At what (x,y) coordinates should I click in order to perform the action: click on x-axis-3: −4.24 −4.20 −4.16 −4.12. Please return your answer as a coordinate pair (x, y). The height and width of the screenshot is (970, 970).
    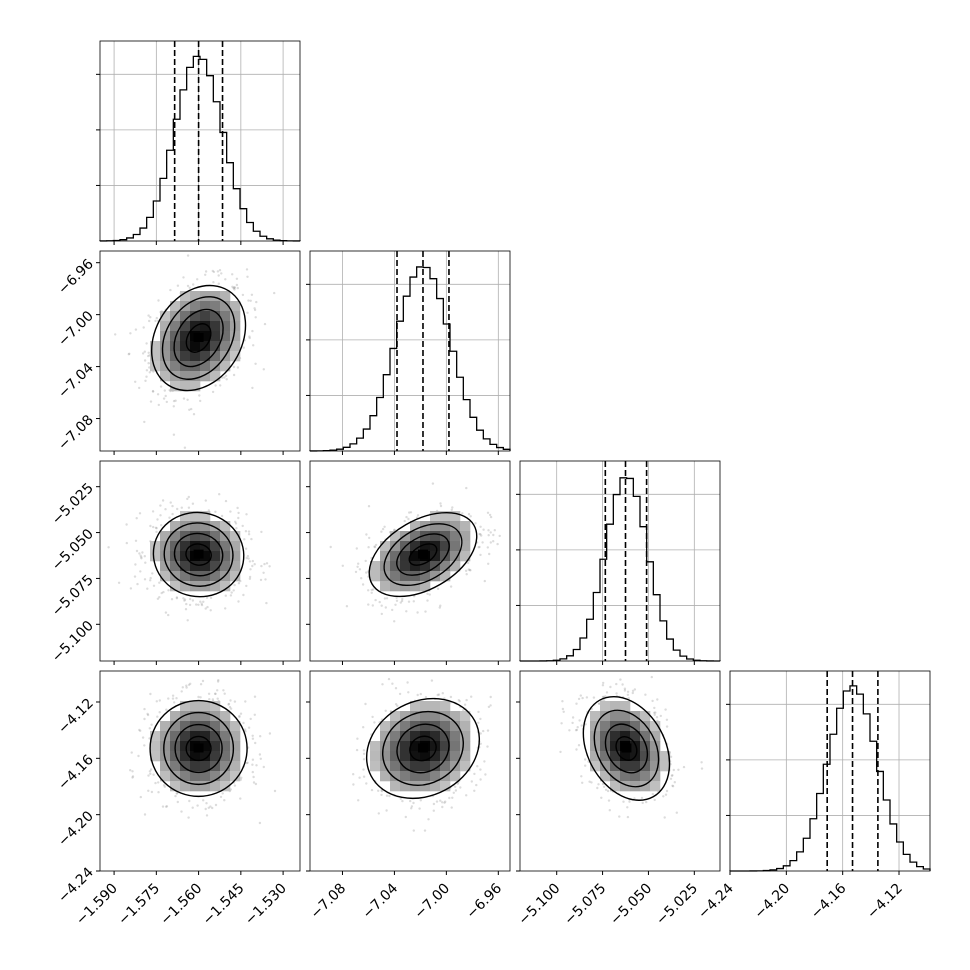
    Looking at the image, I should click on (800, 896).